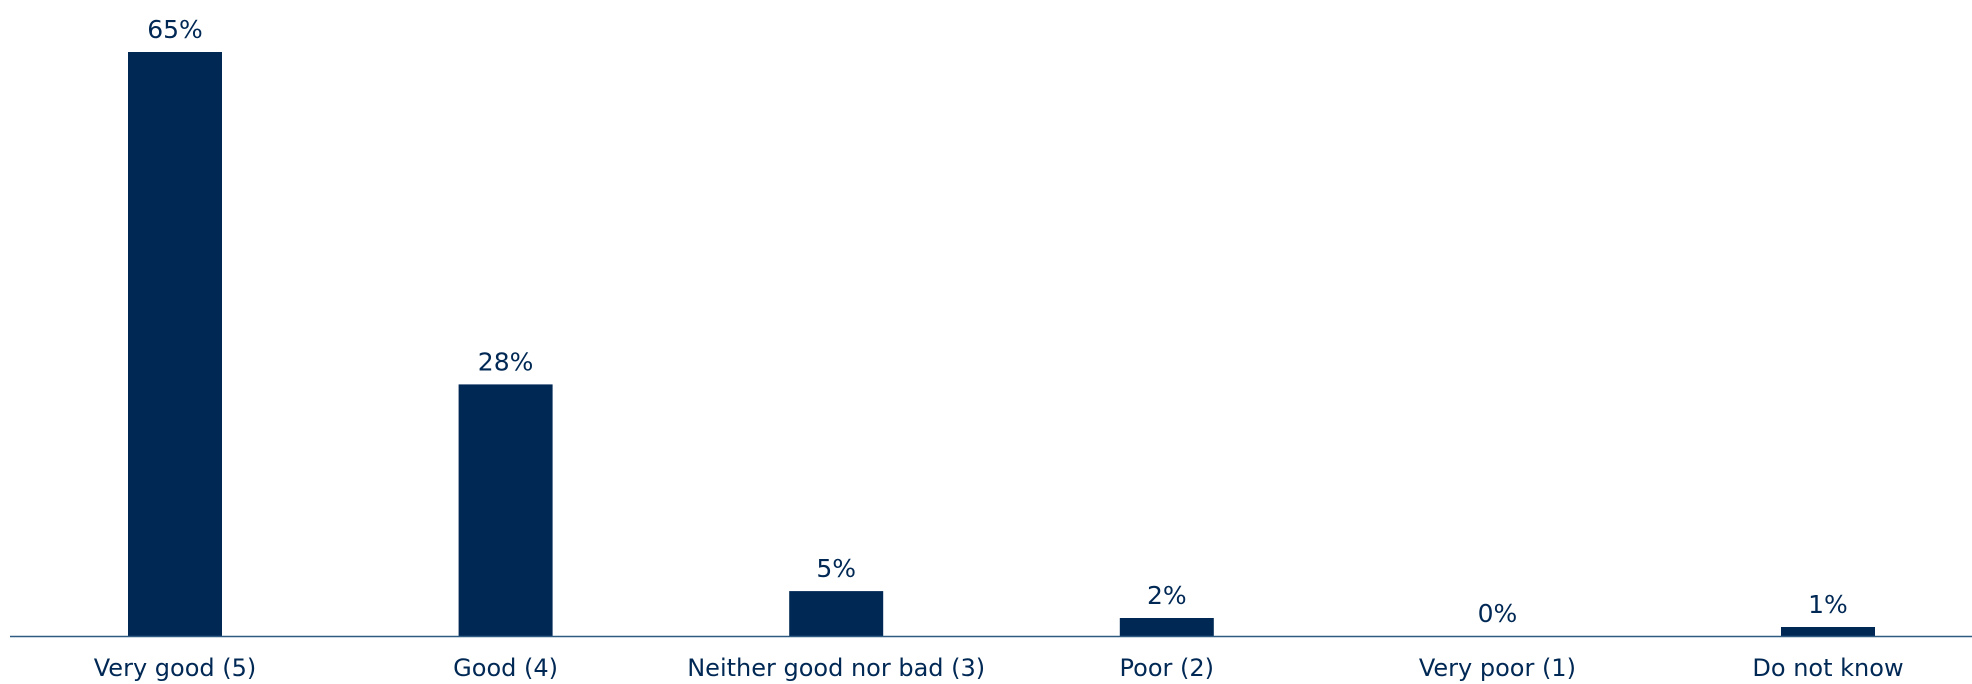  I want to click on bar-value-label: 0%, so click(1498, 613).